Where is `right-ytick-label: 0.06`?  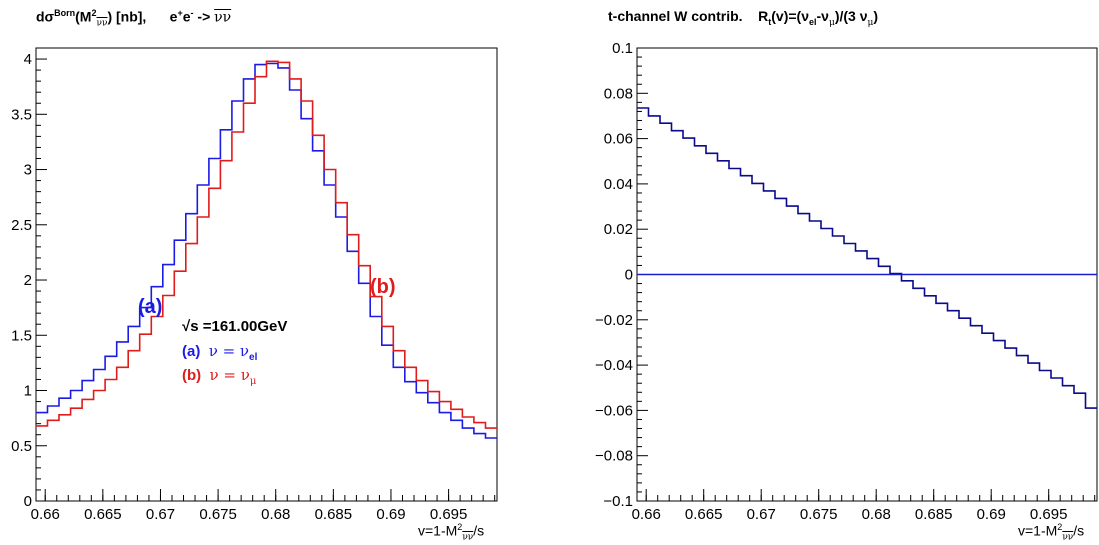
right-ytick-label: 0.06 is located at coordinates (618, 139).